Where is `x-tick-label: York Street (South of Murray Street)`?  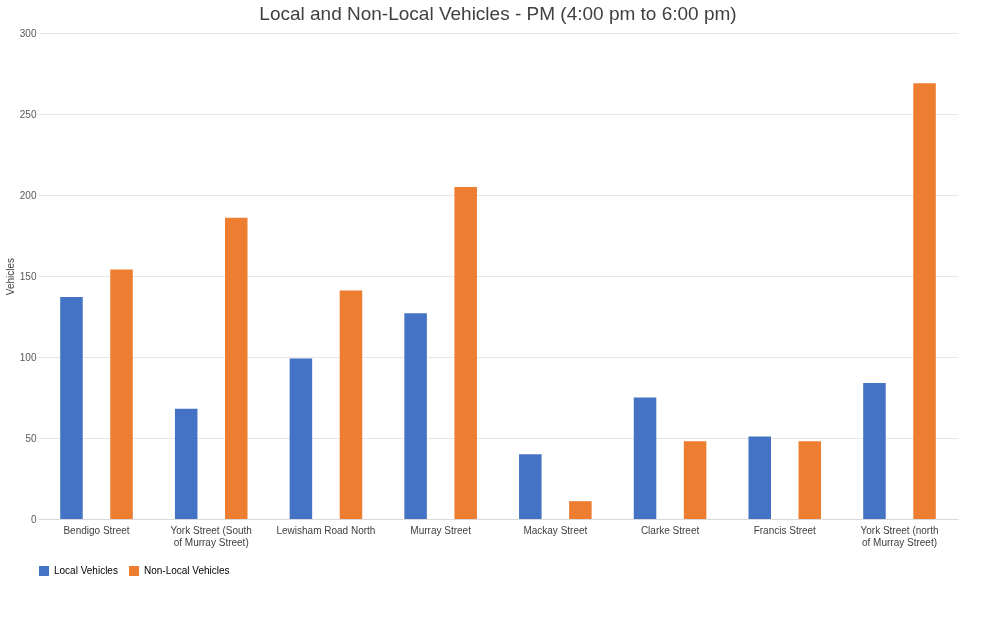
x-tick-label: York Street (South of Murray Street) is located at coordinates (211, 536).